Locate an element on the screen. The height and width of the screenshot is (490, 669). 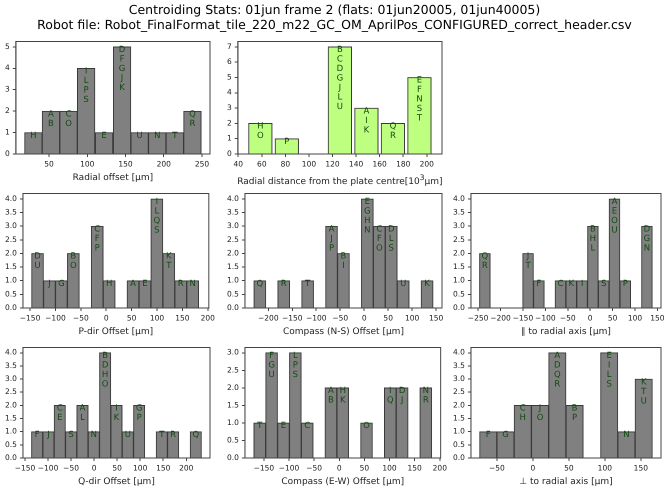
annotation: C F O is located at coordinates (379, 239).